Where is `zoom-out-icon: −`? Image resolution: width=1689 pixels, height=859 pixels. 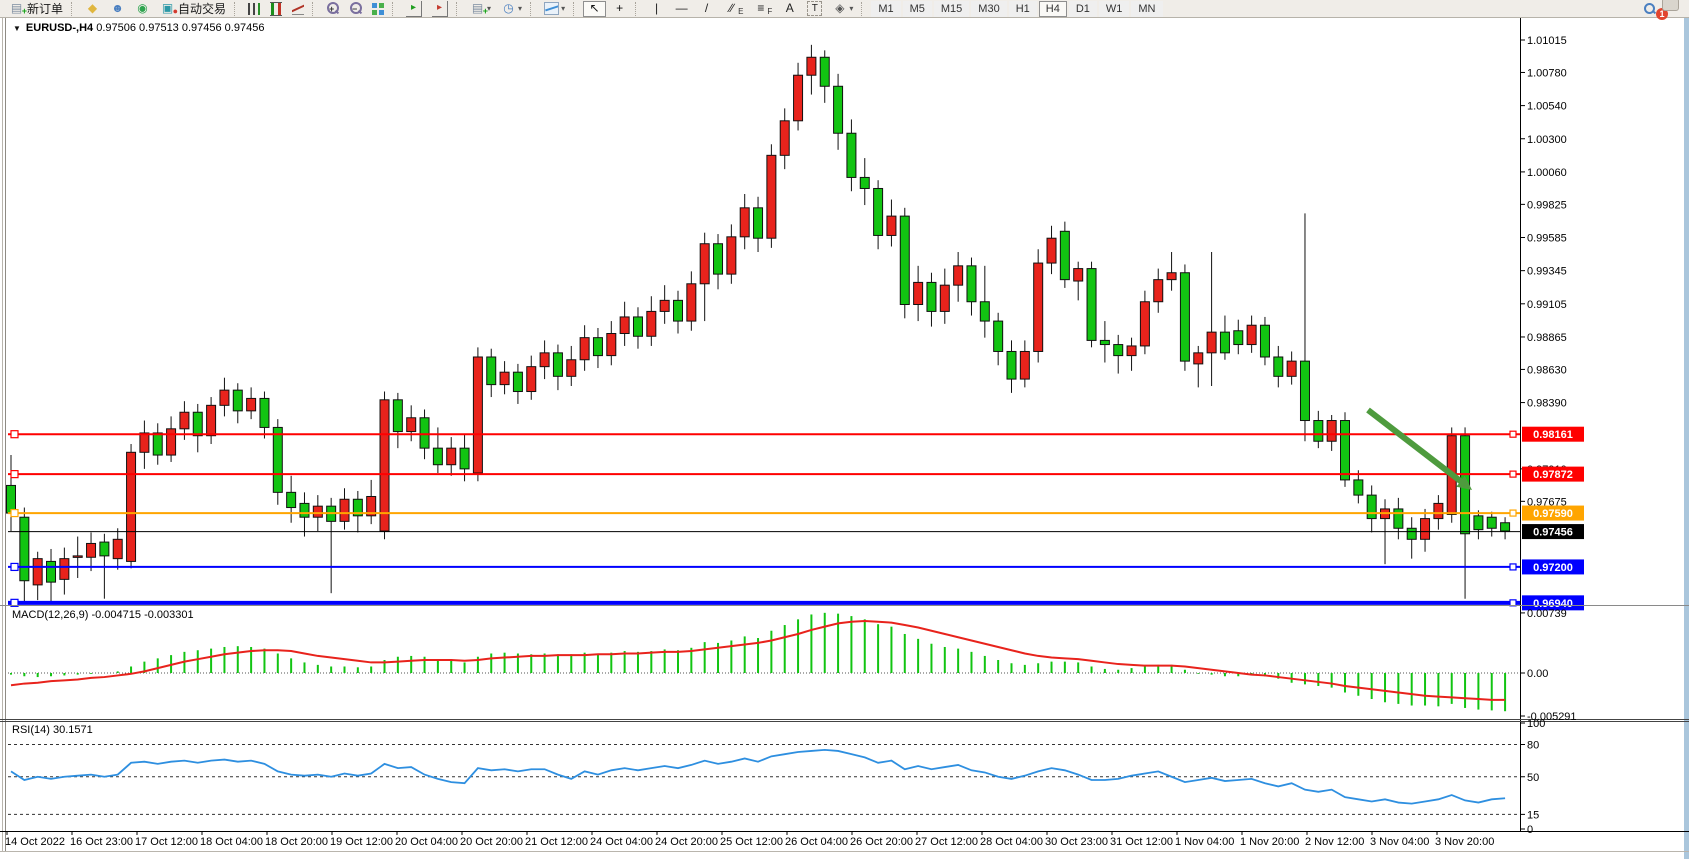
zoom-out-icon: − is located at coordinates (356, 8).